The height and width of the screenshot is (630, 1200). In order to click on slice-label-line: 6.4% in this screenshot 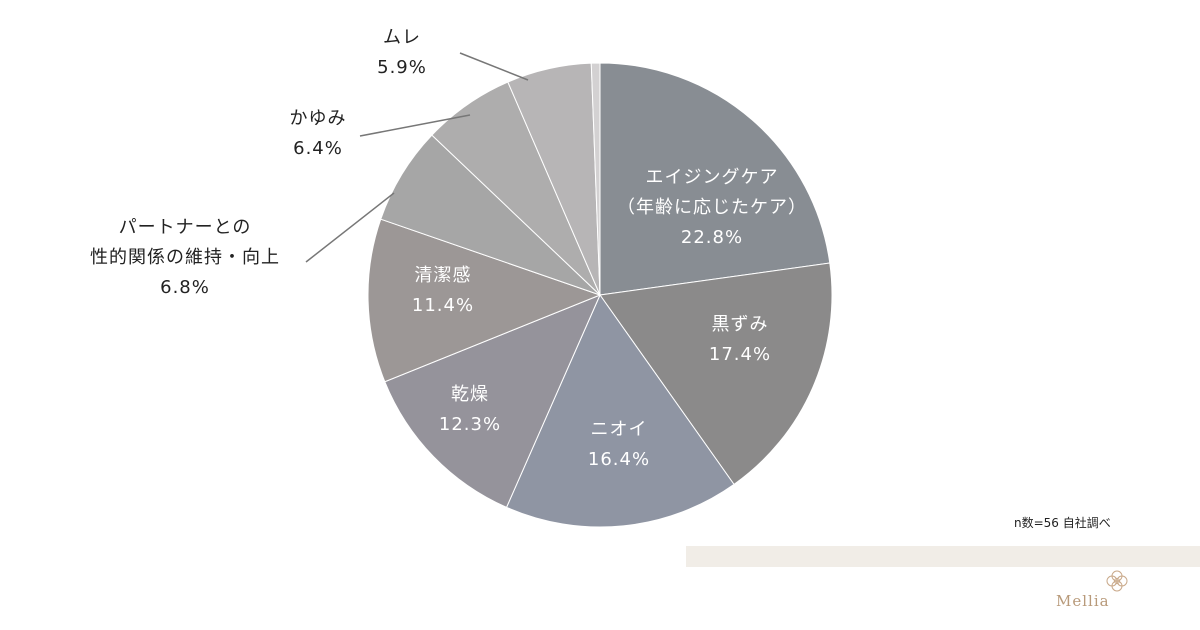, I will do `click(318, 148)`.